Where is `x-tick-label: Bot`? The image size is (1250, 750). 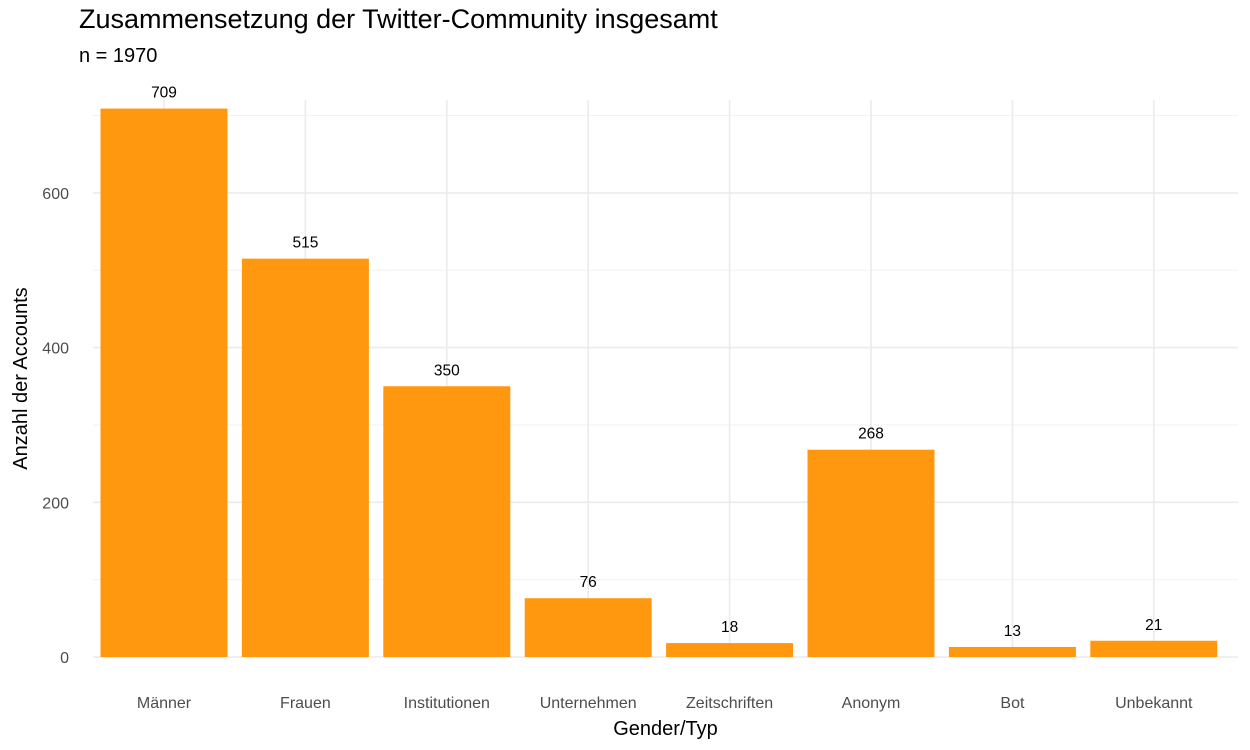 x-tick-label: Bot is located at coordinates (1012, 703).